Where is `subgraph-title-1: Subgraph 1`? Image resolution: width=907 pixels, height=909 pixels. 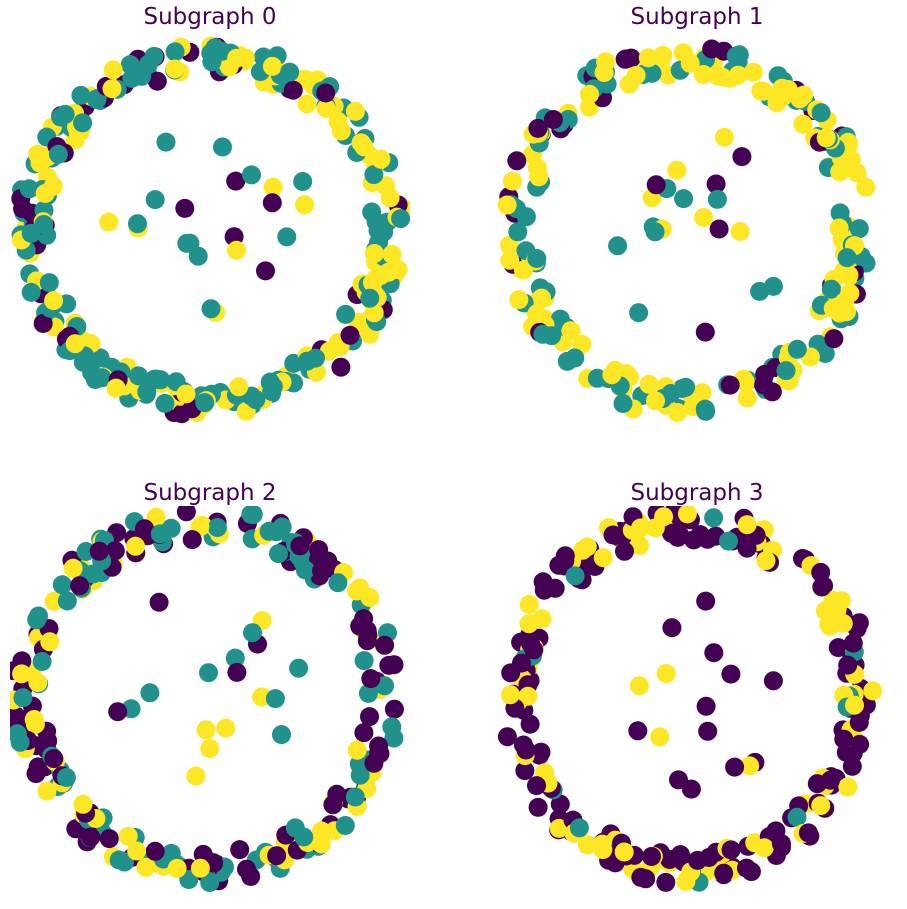
subgraph-title-1: Subgraph 1 is located at coordinates (697, 17).